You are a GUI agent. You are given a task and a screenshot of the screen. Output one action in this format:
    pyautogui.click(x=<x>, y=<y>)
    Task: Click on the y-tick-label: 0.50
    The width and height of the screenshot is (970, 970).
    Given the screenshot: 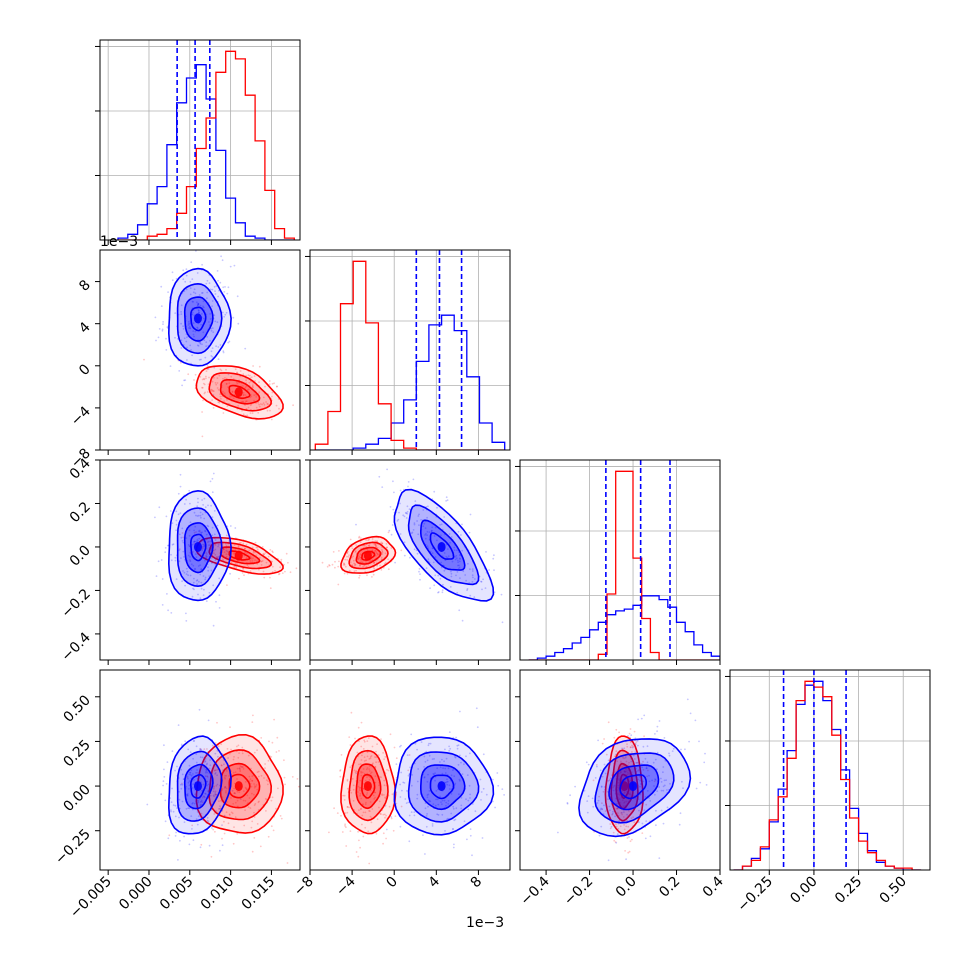 What is the action you would take?
    pyautogui.click(x=76, y=708)
    